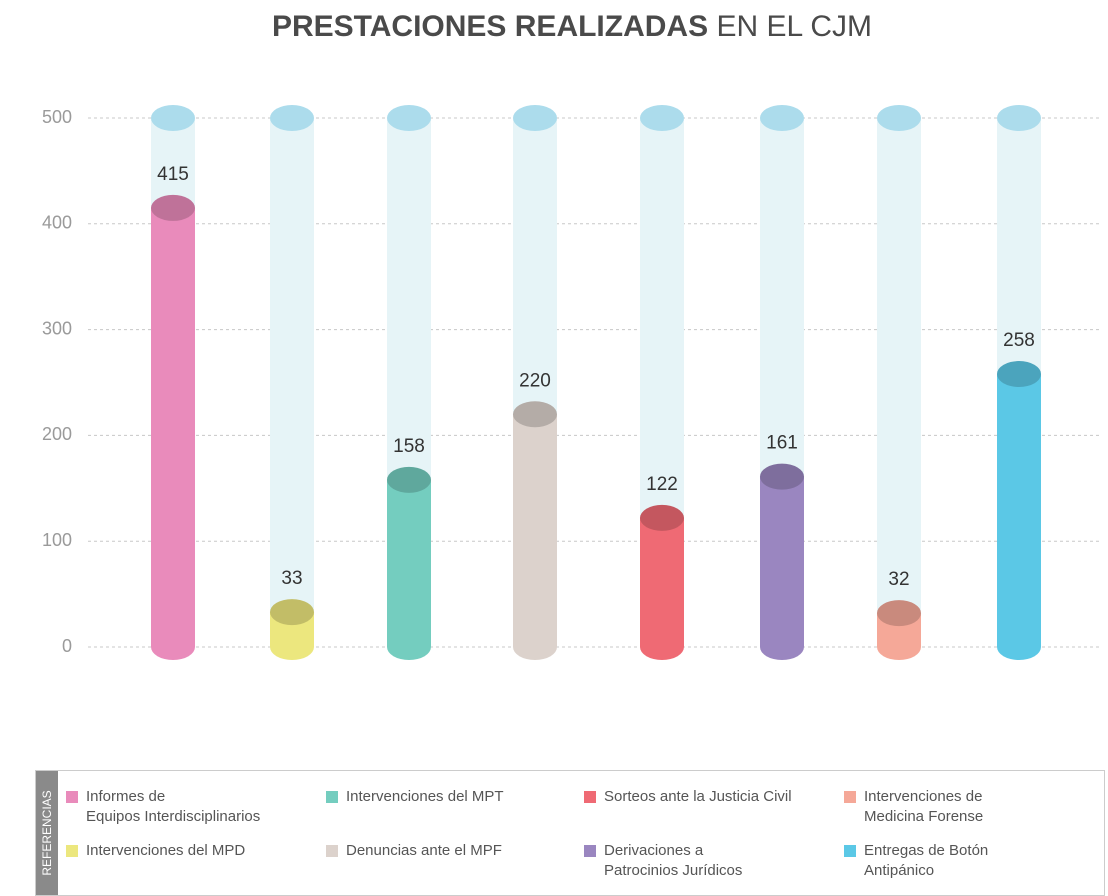  What do you see at coordinates (898, 579) in the screenshot?
I see `data-label: 32` at bounding box center [898, 579].